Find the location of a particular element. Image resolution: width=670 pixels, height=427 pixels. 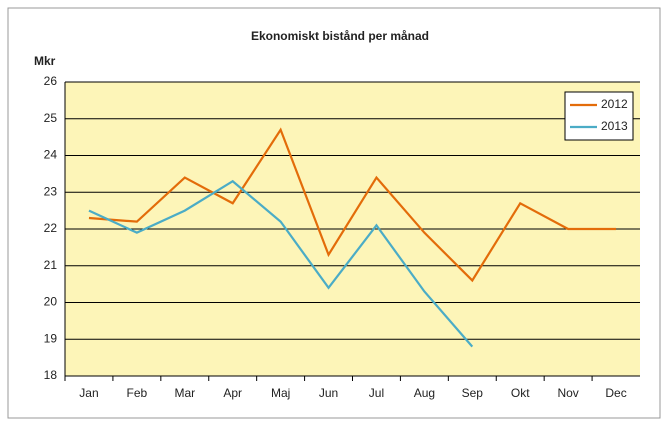

x-tick-label: Jul is located at coordinates (376, 393).